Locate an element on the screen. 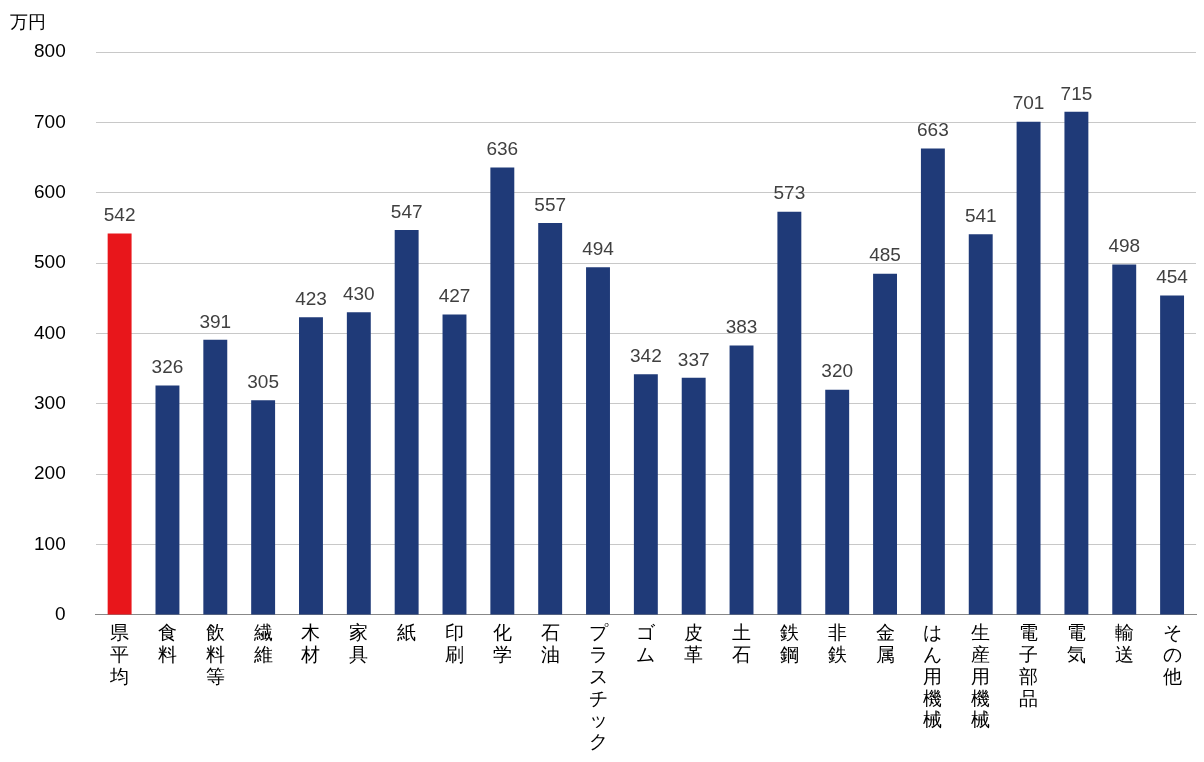 The image size is (1204, 762). data-label: 423 is located at coordinates (311, 298).